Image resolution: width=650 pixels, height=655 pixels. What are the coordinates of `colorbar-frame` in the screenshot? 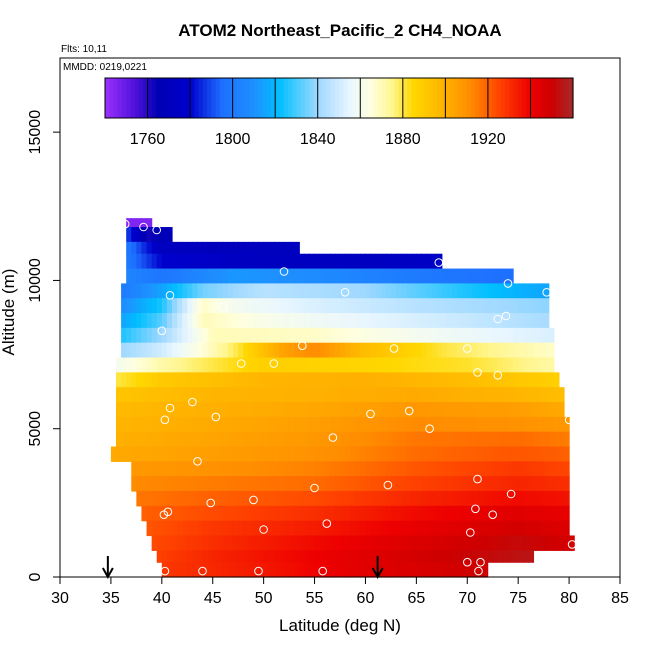 It's located at (339, 98).